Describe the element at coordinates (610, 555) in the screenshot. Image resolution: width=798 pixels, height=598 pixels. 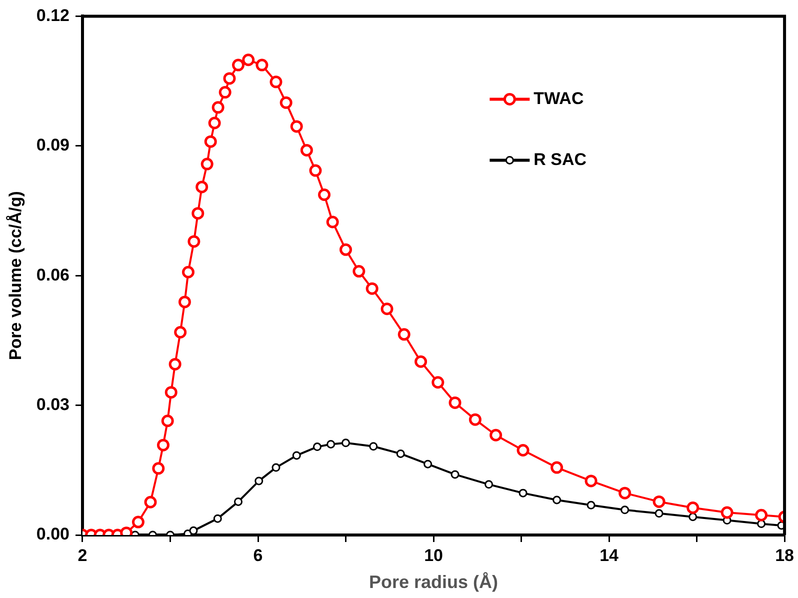
I see `x-tick-label: 14` at that location.